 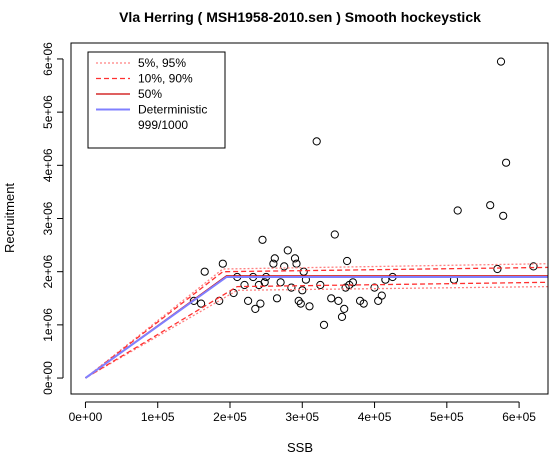 I want to click on y-axis-label: Recruitment, so click(x=9, y=218).